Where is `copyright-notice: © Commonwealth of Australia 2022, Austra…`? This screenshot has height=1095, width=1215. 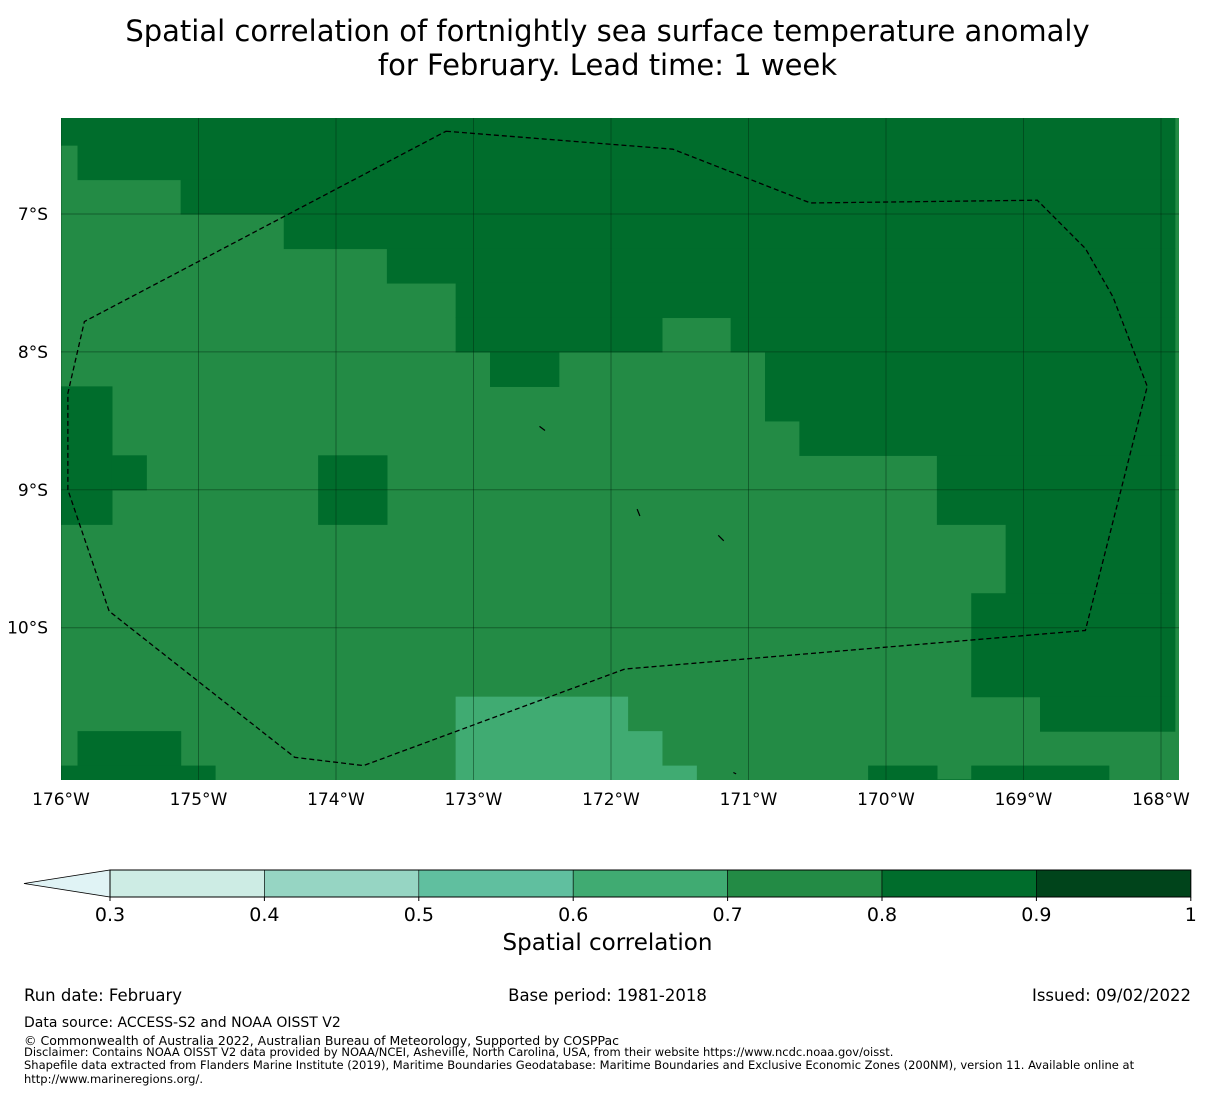 copyright-notice: © Commonwealth of Australia 2022, Austra… is located at coordinates (321, 1040).